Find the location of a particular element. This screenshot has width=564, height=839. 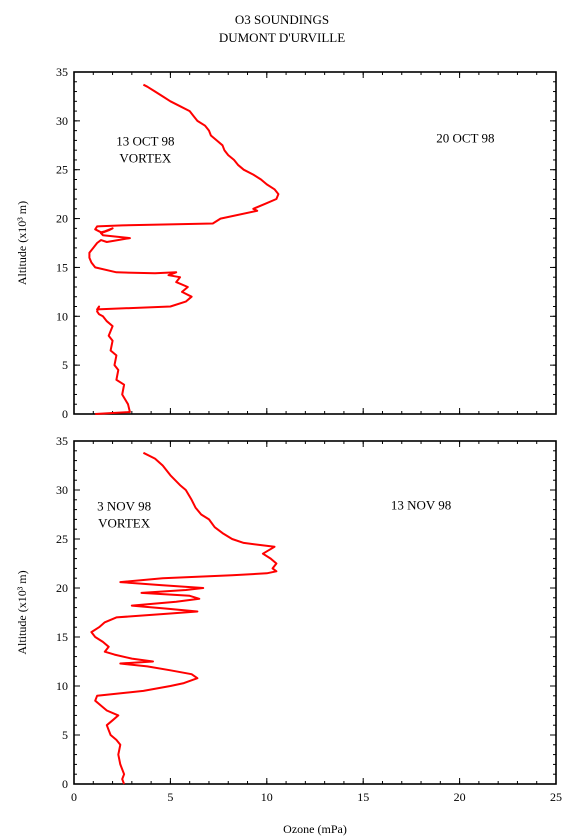

x-axis-label: Ozone (mPa) is located at coordinates (315, 829).